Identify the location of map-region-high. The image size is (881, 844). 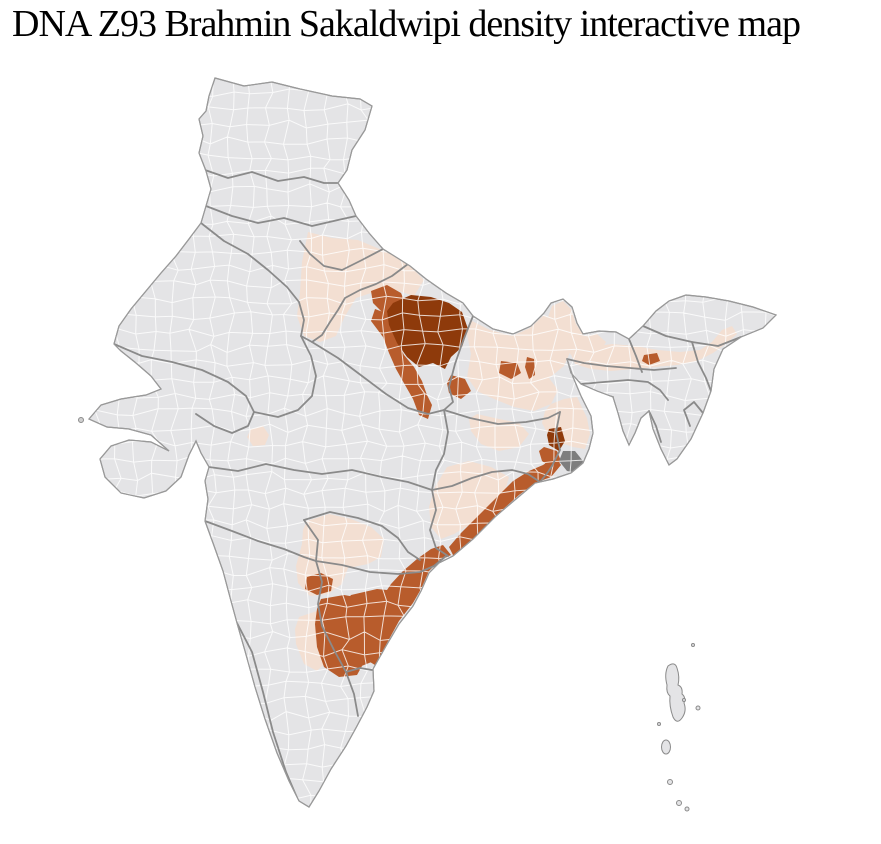
(556, 439).